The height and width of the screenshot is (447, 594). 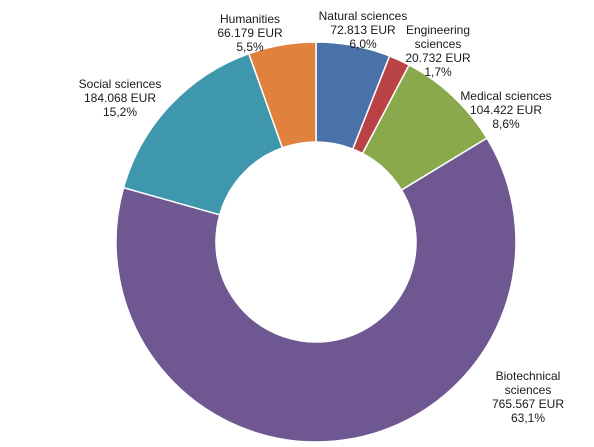 I want to click on label-natural-sciences: Natural sciences 72.813 EUR 6,0%, so click(x=363, y=30).